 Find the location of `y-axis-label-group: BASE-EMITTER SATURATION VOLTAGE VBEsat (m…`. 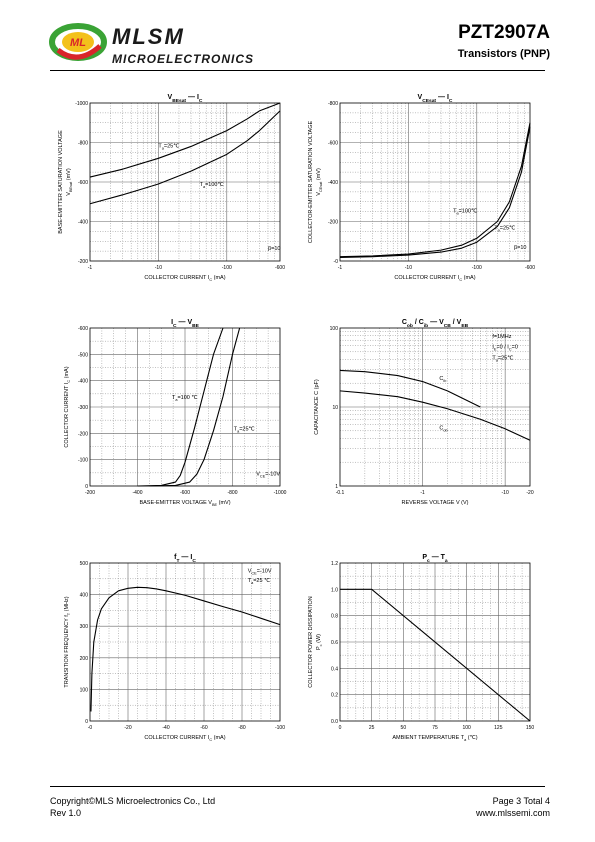

y-axis-label-group: BASE-EMITTER SATURATION VOLTAGE VBEsat (m… is located at coordinates (65, 182).